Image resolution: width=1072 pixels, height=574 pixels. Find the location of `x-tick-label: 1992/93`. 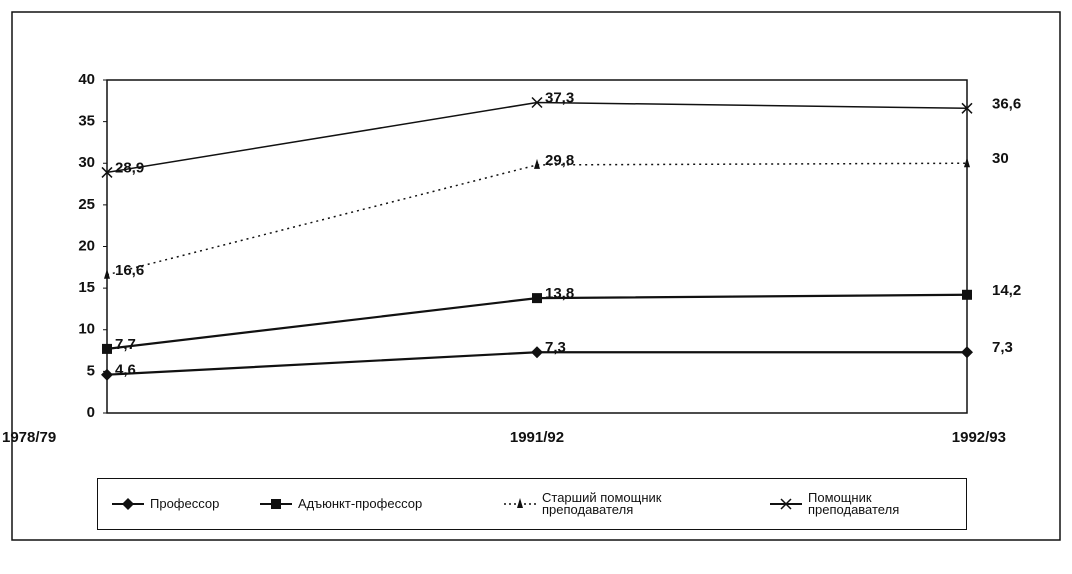

x-tick-label: 1992/93 is located at coordinates (979, 437).